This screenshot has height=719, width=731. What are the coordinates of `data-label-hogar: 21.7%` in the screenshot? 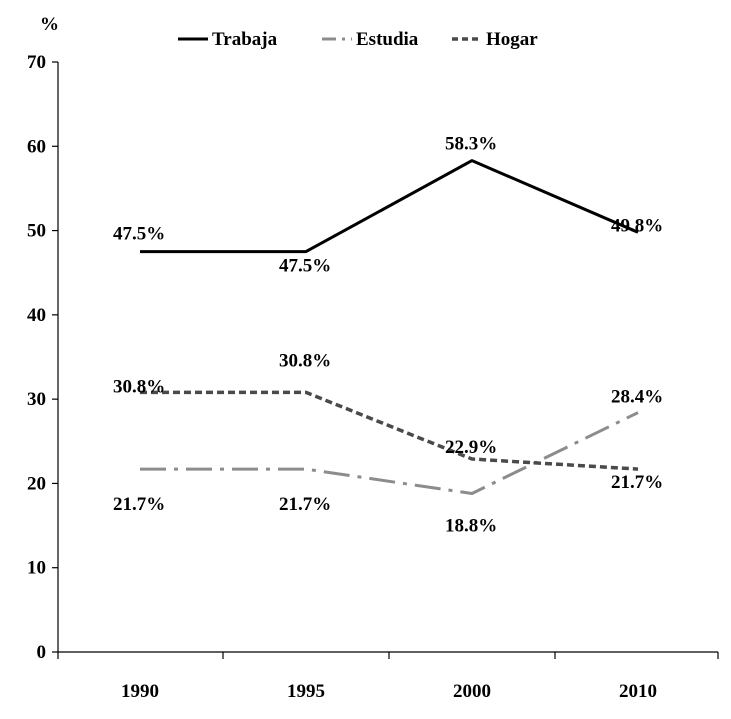 It's located at (637, 482).